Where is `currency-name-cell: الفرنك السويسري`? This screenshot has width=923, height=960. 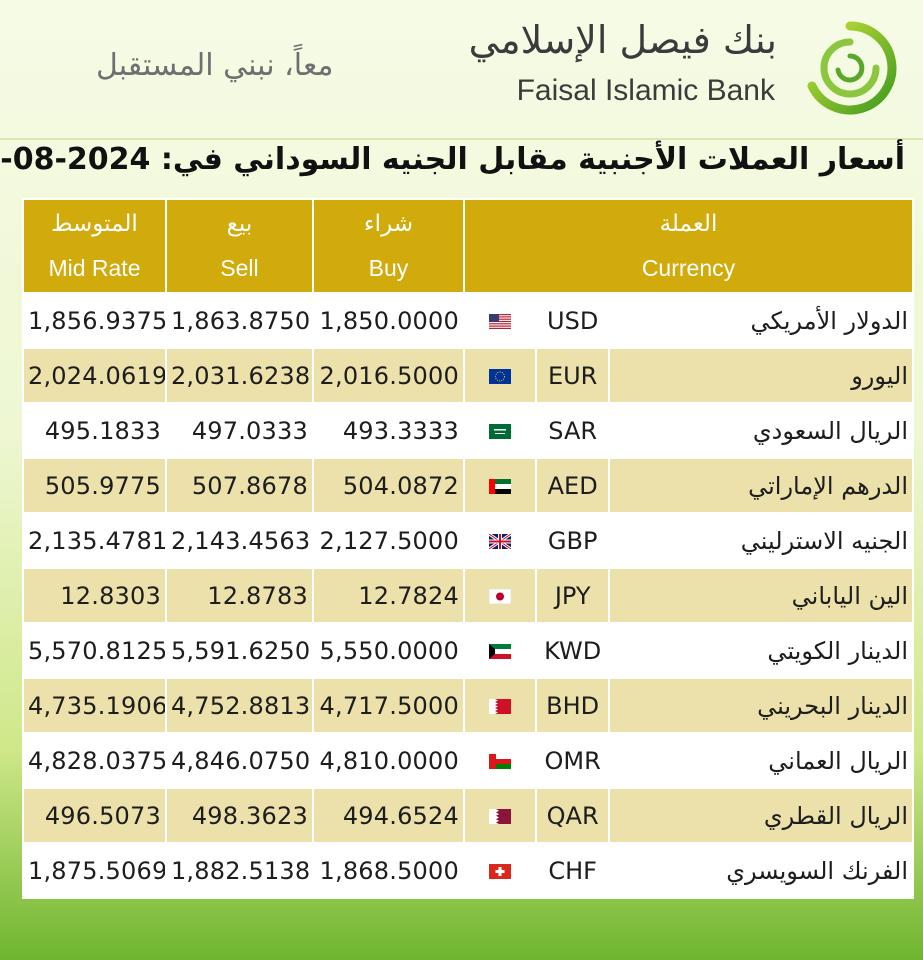
currency-name-cell: الفرنك السويسري is located at coordinates (760, 870).